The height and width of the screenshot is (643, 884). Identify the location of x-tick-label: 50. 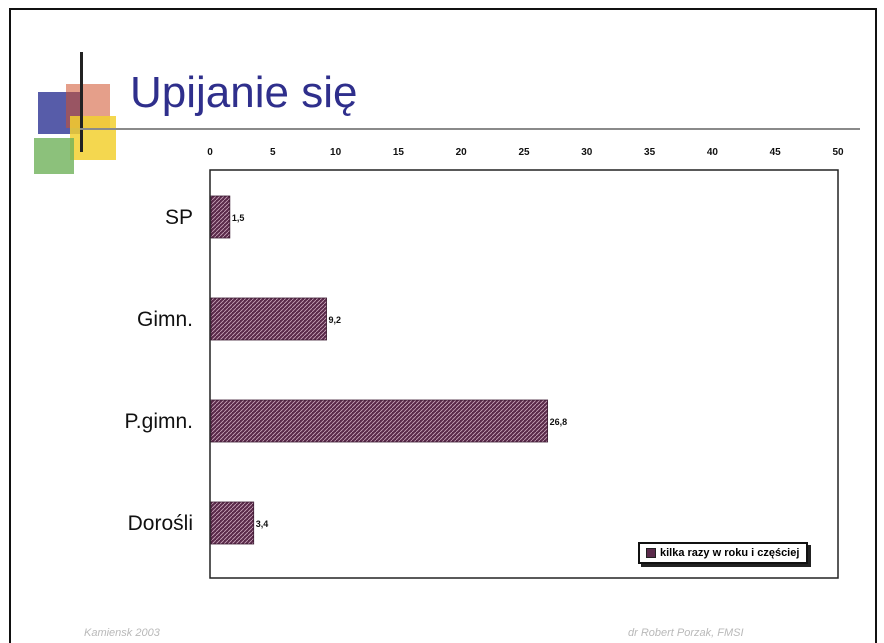
(838, 152).